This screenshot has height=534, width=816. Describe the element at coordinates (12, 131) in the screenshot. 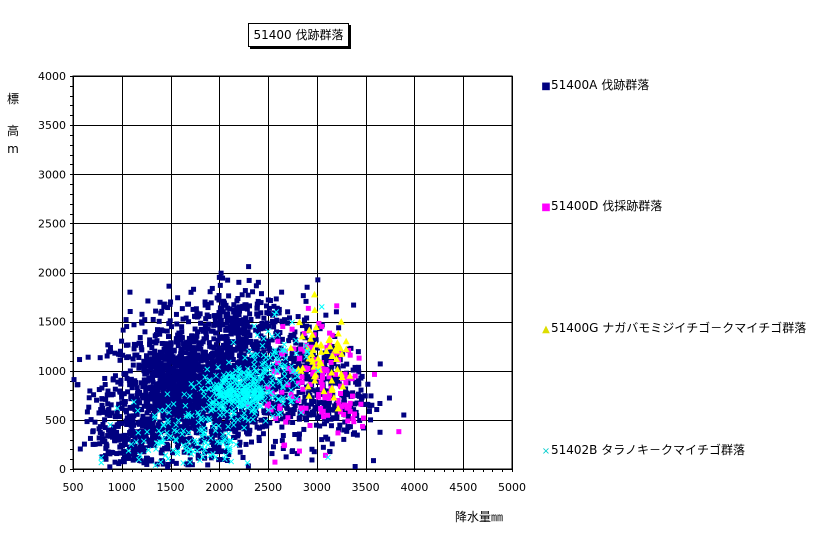

I see `y-axis-label-char-2: 高` at that location.